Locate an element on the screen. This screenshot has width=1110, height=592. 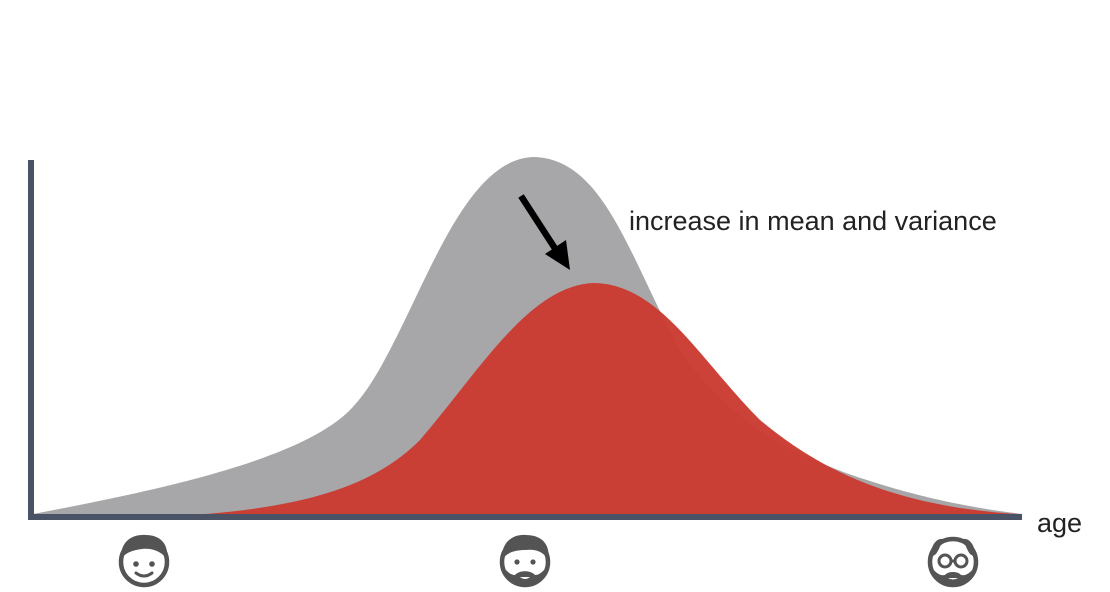
annotation-label: increase in mean and variance is located at coordinates (813, 221).